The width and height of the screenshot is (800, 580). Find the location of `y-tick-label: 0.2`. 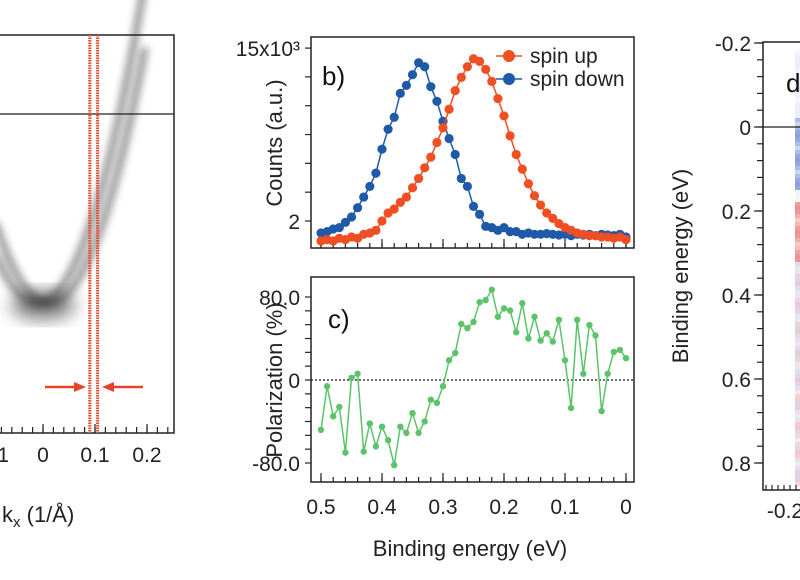

y-tick-label: 0.2 is located at coordinates (736, 212).